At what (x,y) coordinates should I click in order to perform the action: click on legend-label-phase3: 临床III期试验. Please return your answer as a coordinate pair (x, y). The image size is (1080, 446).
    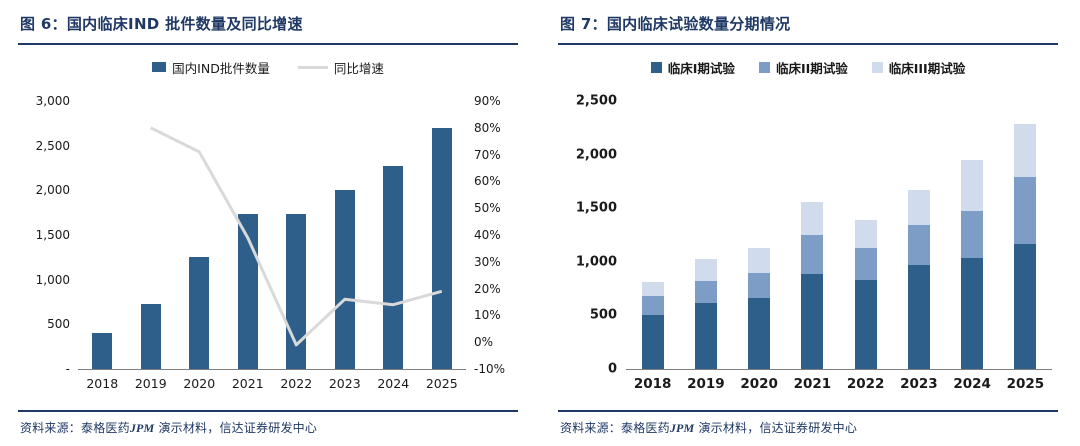
    Looking at the image, I should click on (927, 68).